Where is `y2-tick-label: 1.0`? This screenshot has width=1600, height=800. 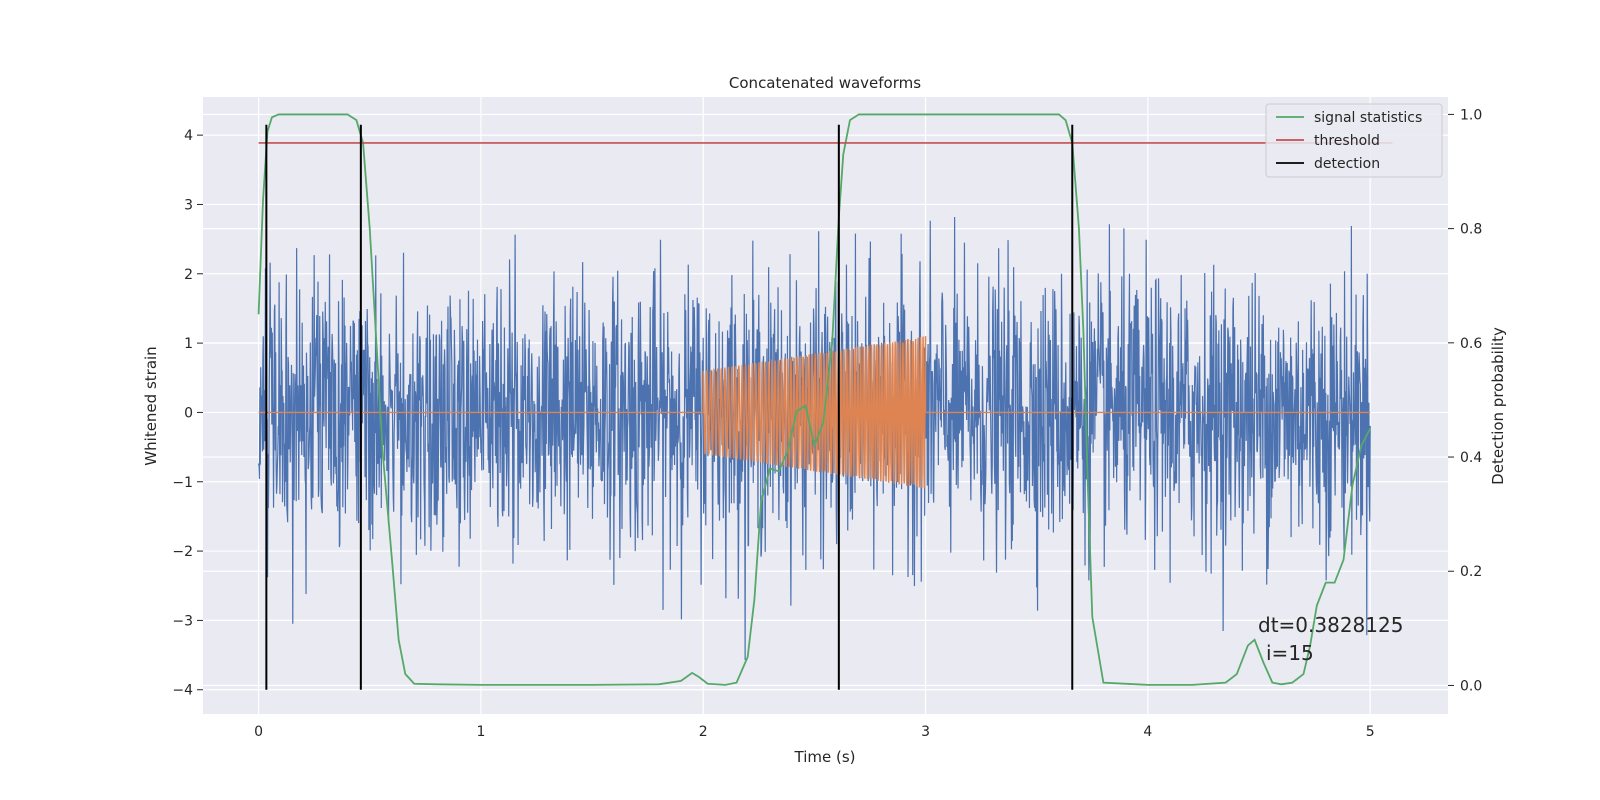
y2-tick-label: 1.0 is located at coordinates (1471, 115).